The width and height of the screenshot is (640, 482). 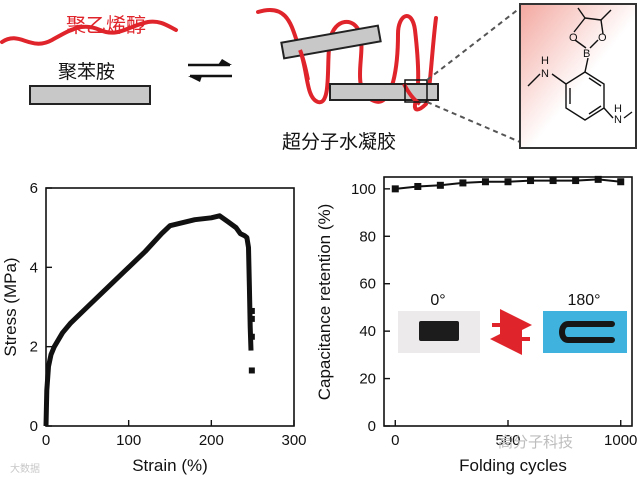 What do you see at coordinates (367, 284) in the screenshot?
I see `y-tick-label: 60` at bounding box center [367, 284].